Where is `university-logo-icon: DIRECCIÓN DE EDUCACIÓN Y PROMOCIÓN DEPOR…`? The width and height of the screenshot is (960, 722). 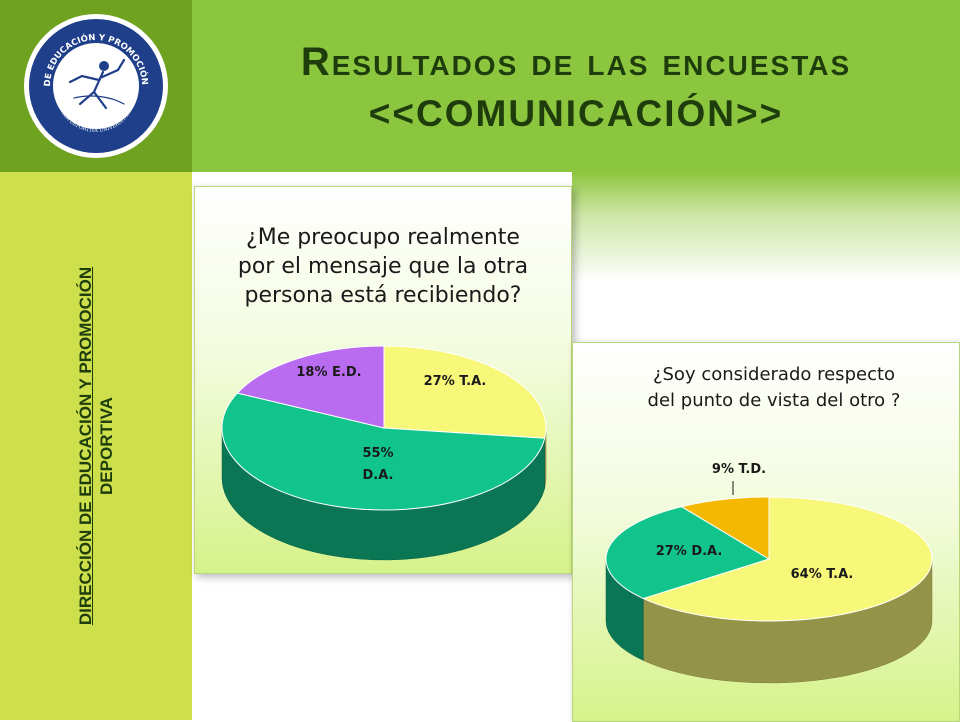
university-logo-icon: DIRECCIÓN DE EDUCACIÓN Y PROMOCIÓN DEPOR… is located at coordinates (84, 79).